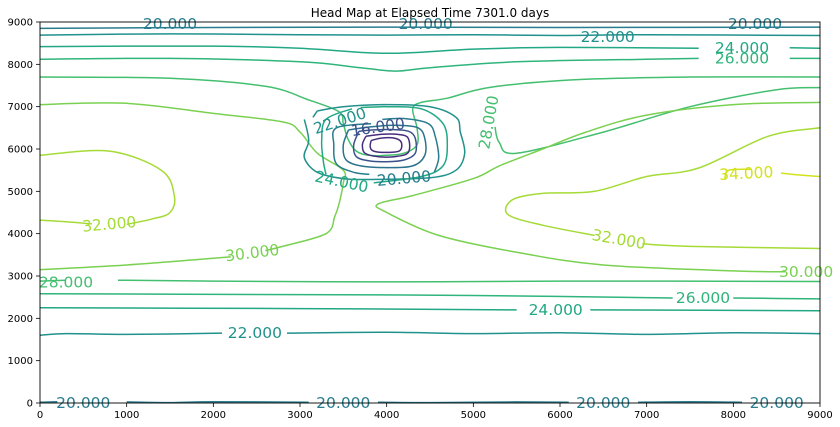 The height and width of the screenshot is (427, 840). What do you see at coordinates (426, 24) in the screenshot?
I see `contour-label-1: 20.000` at bounding box center [426, 24].